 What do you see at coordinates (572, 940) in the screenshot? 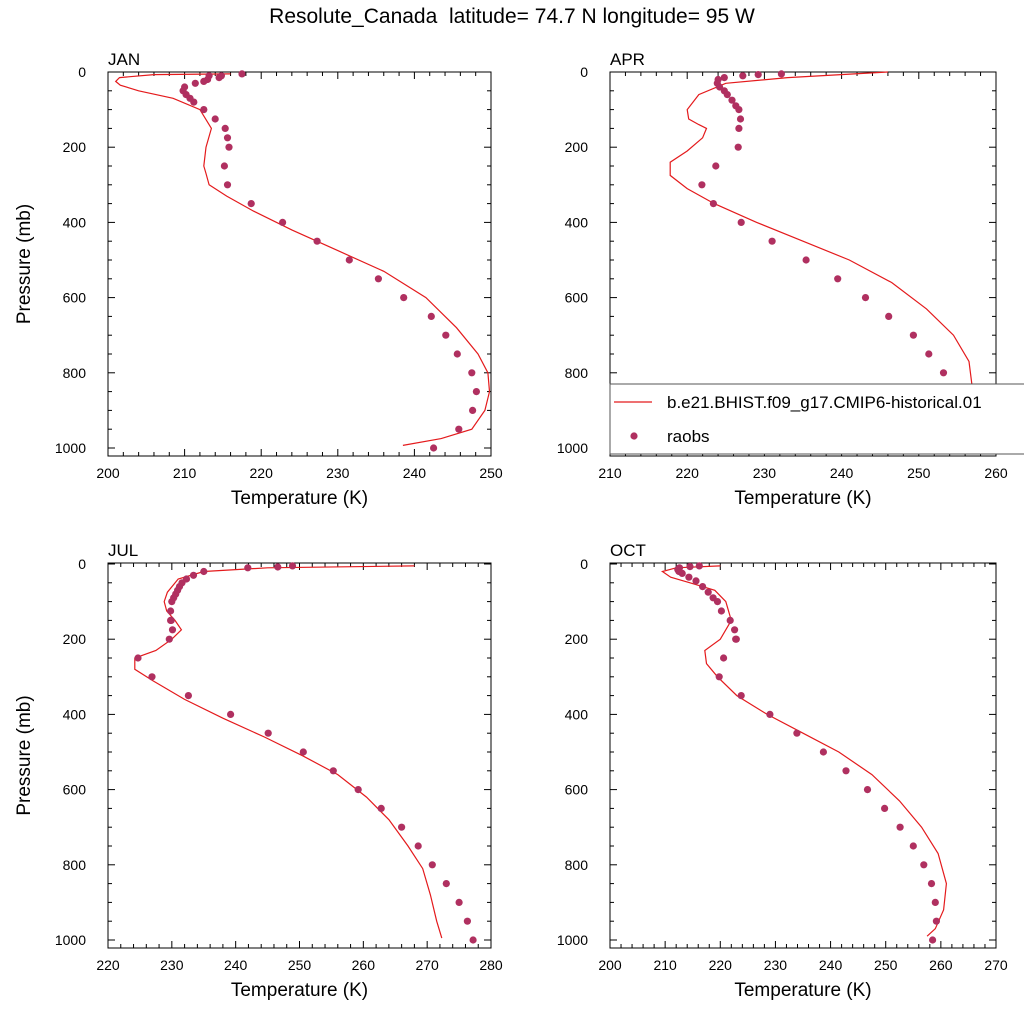
I see `y-tick-label: 1000` at bounding box center [572, 940].